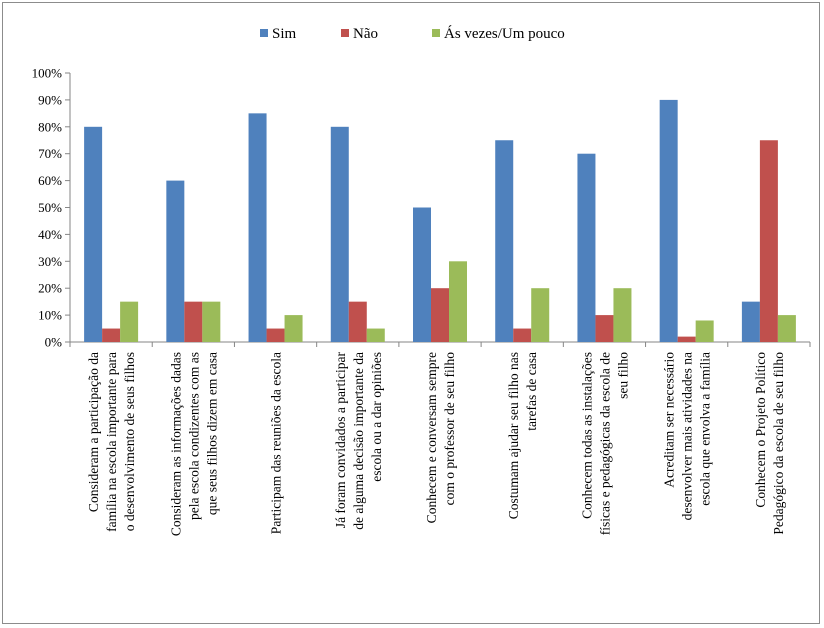 The height and width of the screenshot is (628, 824). I want to click on category-label-line: com o professor de seu filho, so click(449, 429).